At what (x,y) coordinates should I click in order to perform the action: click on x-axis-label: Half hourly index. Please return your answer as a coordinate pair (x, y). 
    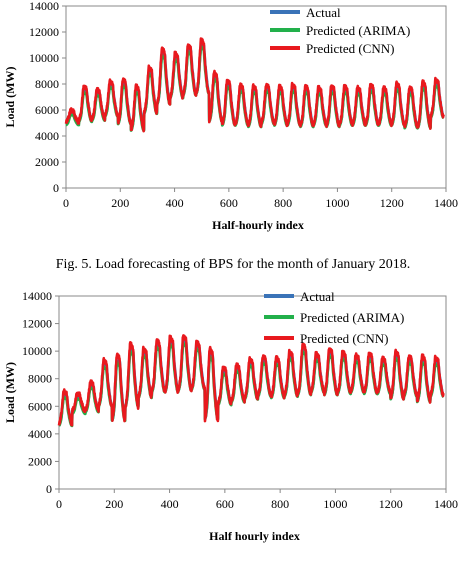
    Looking at the image, I should click on (254, 536).